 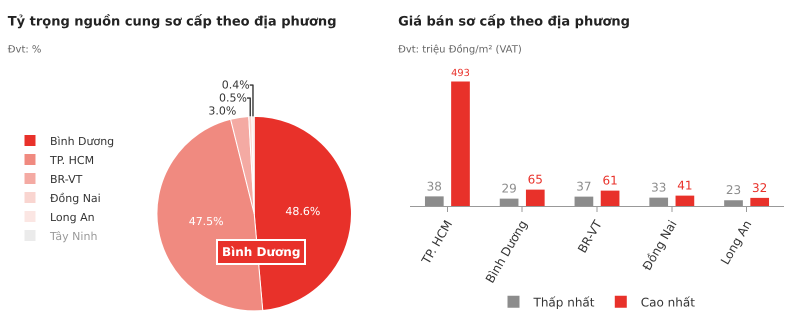 I want to click on data-label: 47.5%, so click(x=206, y=221).